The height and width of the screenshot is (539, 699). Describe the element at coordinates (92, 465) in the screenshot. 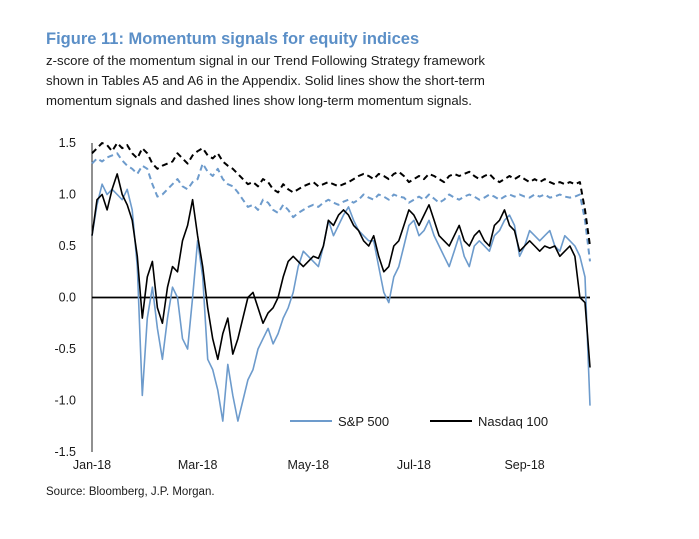

I see `x-tick-label: Jan-18` at that location.